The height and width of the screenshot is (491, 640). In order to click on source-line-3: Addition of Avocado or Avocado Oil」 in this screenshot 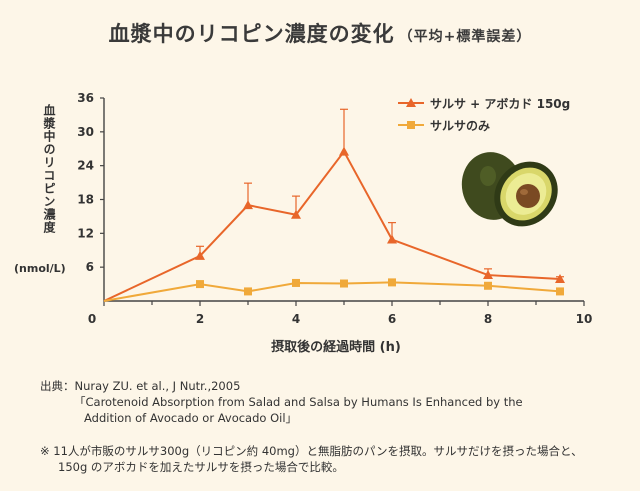, I will do `click(191, 418)`.